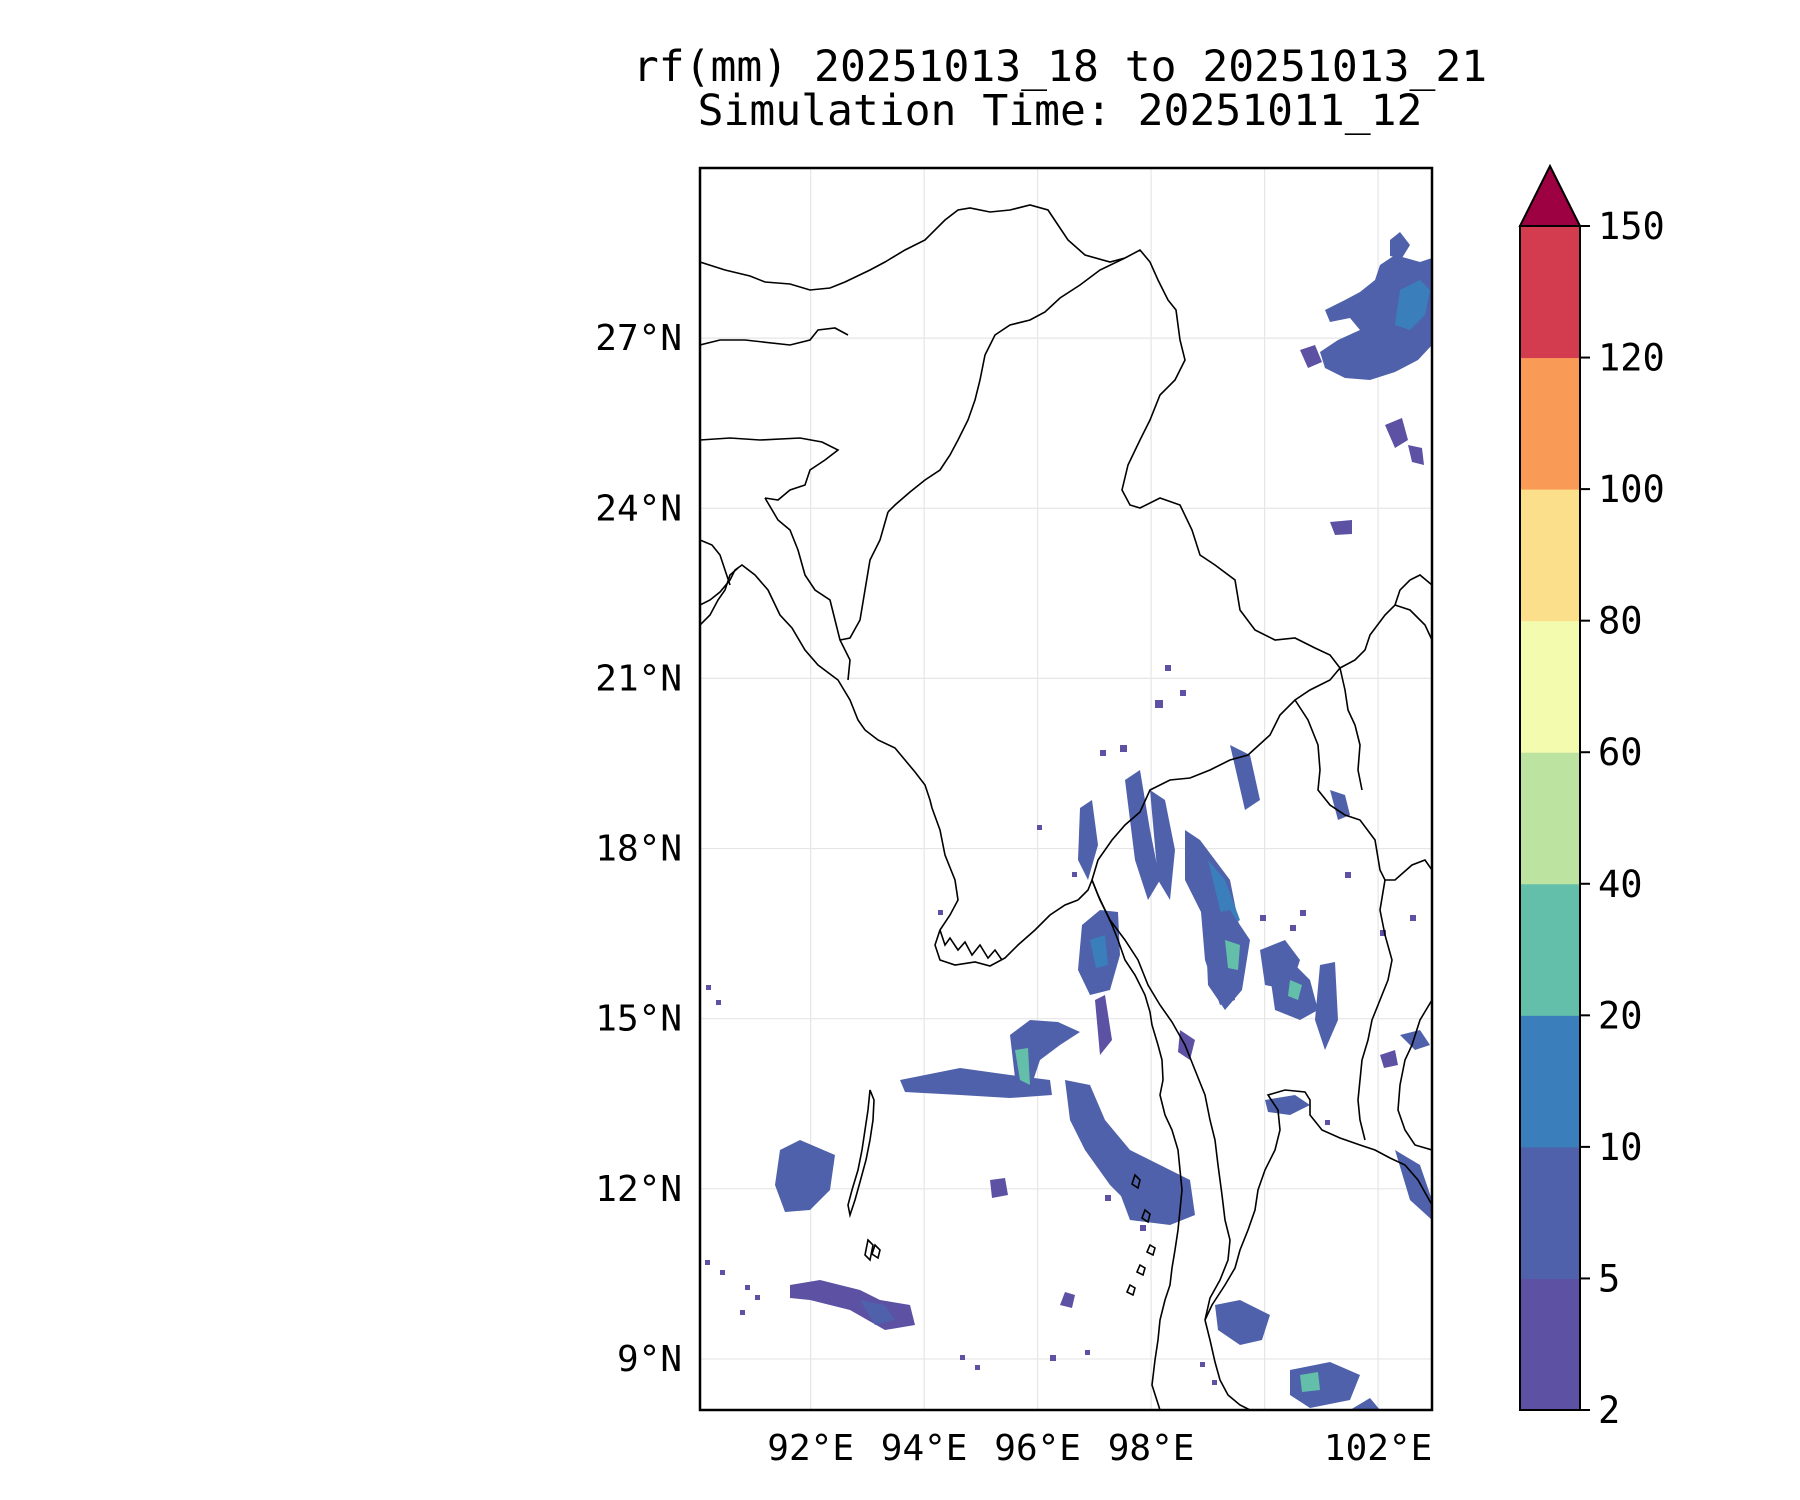 Image resolution: width=1800 pixels, height=1500 pixels. What do you see at coordinates (1609, 1410) in the screenshot?
I see `colorbar-tick-label: 2` at bounding box center [1609, 1410].